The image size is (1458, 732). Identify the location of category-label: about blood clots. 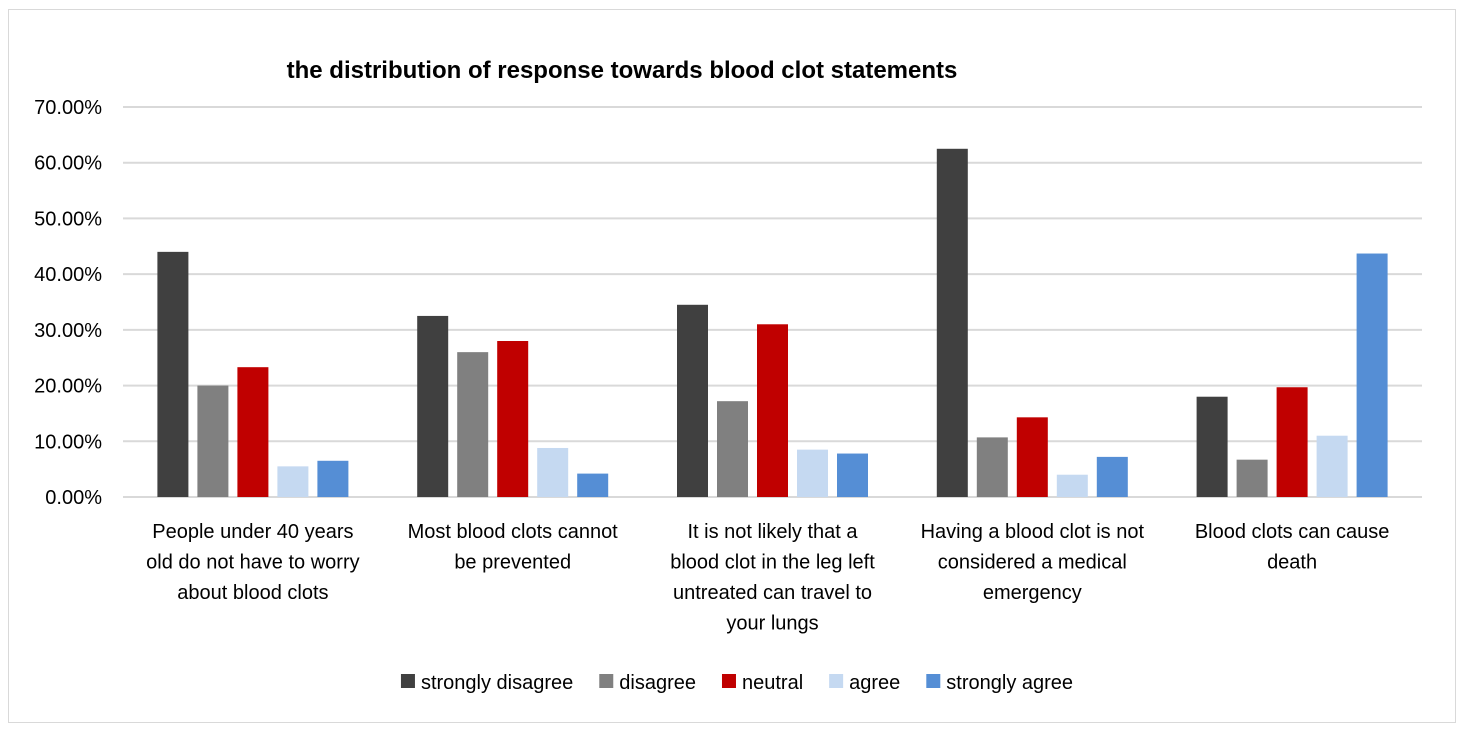
(252, 593).